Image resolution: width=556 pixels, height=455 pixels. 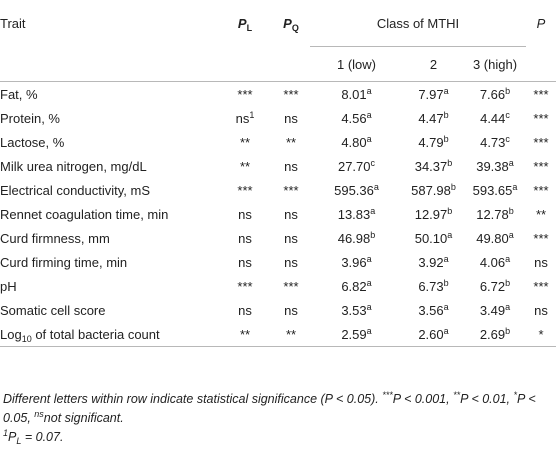 What do you see at coordinates (356, 261) in the screenshot?
I see `class-1-cell: 3.96a` at bounding box center [356, 261].